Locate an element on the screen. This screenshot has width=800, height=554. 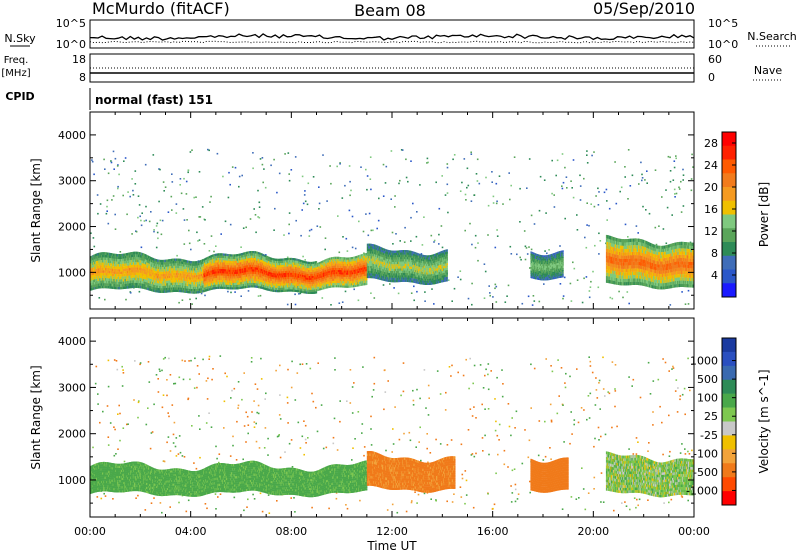
station-title: McMurdo (fitACF) is located at coordinates (161, 9).